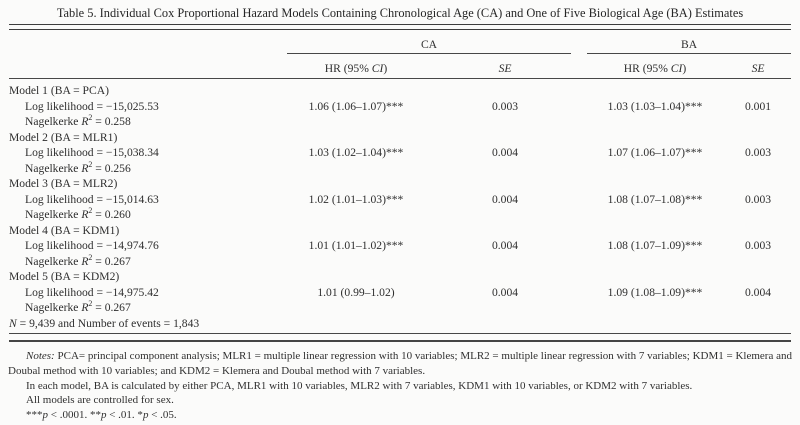 Image resolution: width=800 pixels, height=425 pixels. Describe the element at coordinates (356, 152) in the screenshot. I see `ca-hr-cell: 1.03 (1.02–1.04)***` at that location.